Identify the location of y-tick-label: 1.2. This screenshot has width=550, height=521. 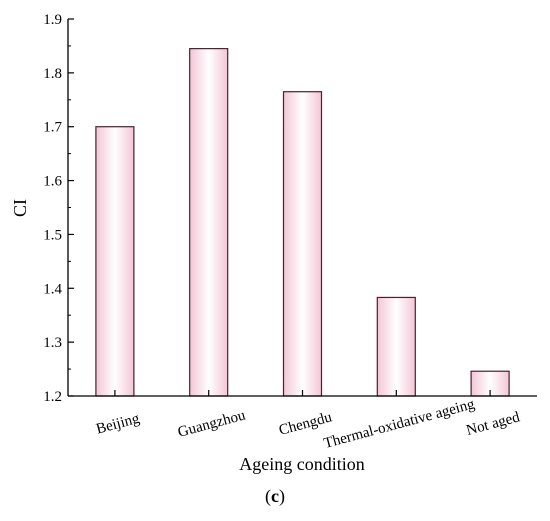
(52, 397).